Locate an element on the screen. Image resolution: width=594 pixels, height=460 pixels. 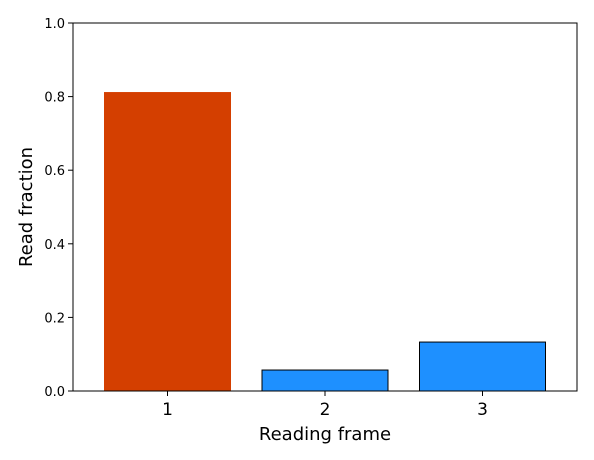
y-tick-label: 0.6 is located at coordinates (54, 171).